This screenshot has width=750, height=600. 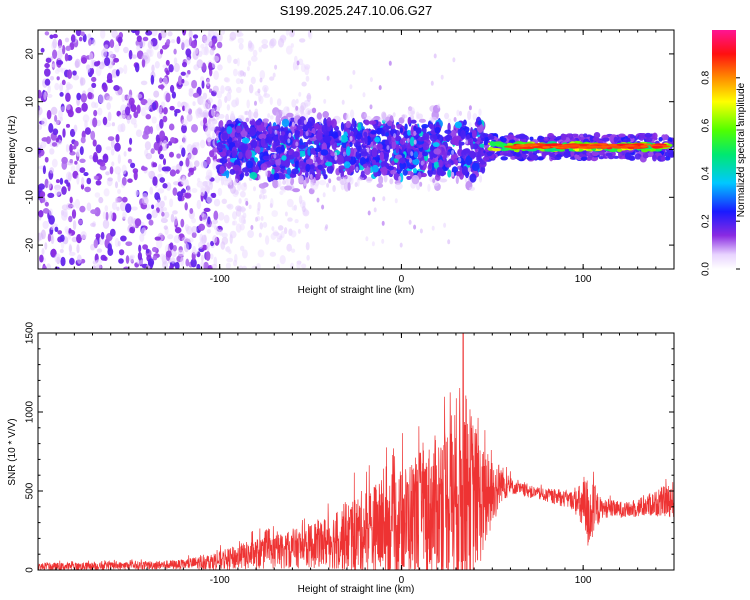 I want to click on colorbar-tick-label: 0.6, so click(x=706, y=125).